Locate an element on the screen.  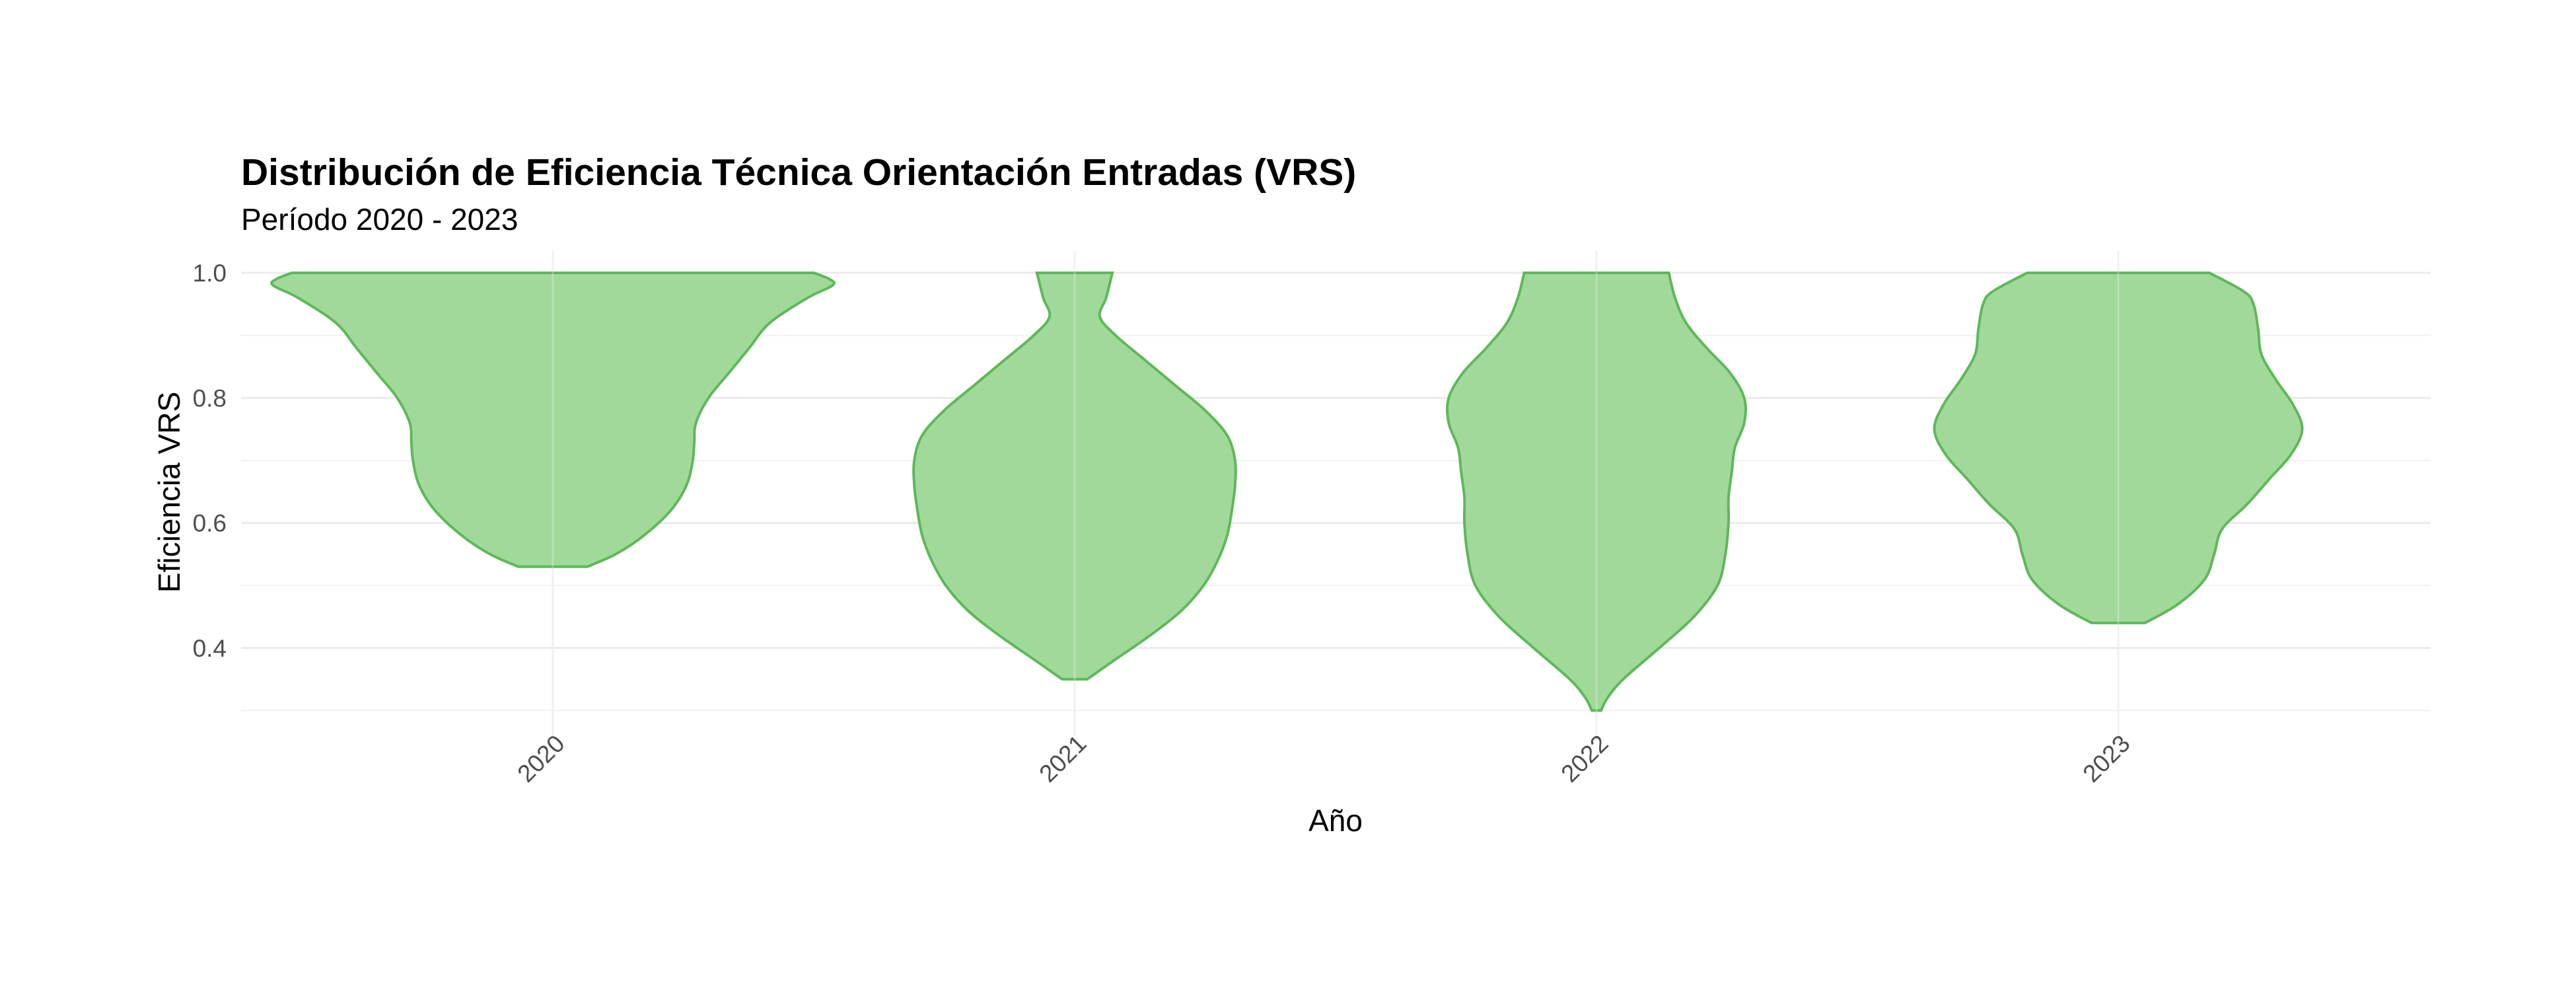
y-tick-label: 0.6 is located at coordinates (210, 523).